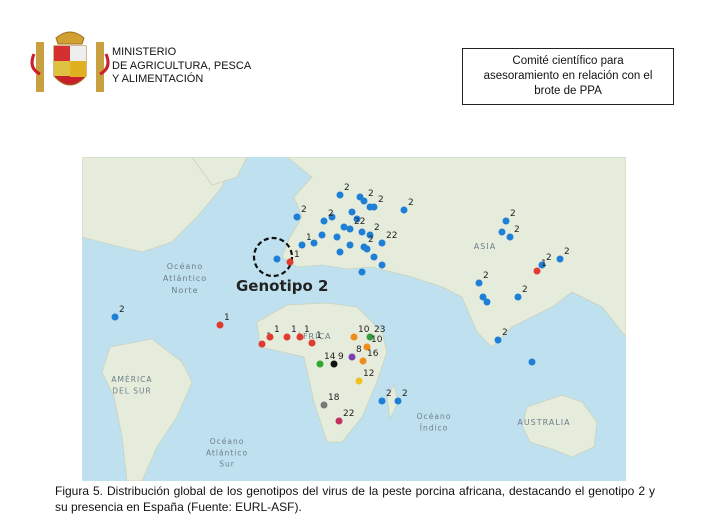 The image size is (715, 522). I want to click on region-label: AMÉRICA, so click(131, 379).